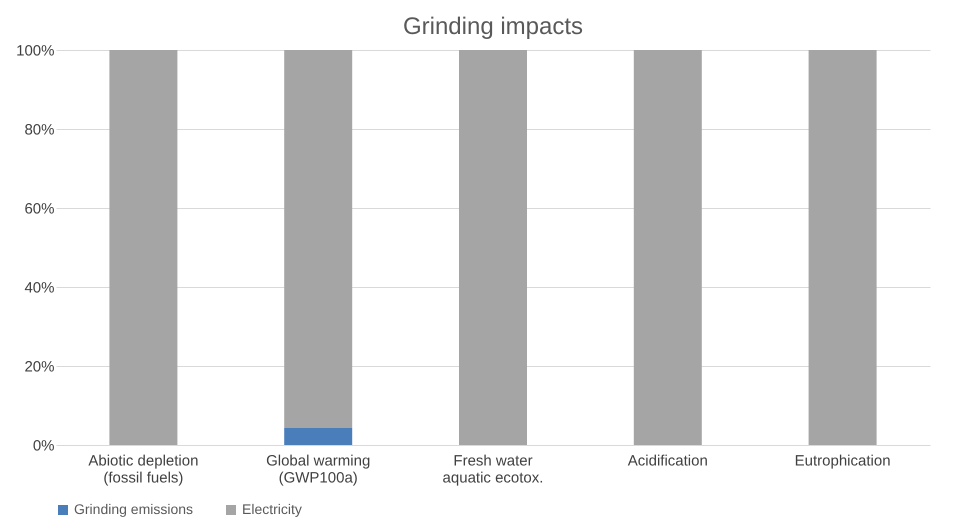 This screenshot has height=532, width=955. Describe the element at coordinates (493, 469) in the screenshot. I see `x-tick-label: Fresh water aquatic ecotox.` at that location.